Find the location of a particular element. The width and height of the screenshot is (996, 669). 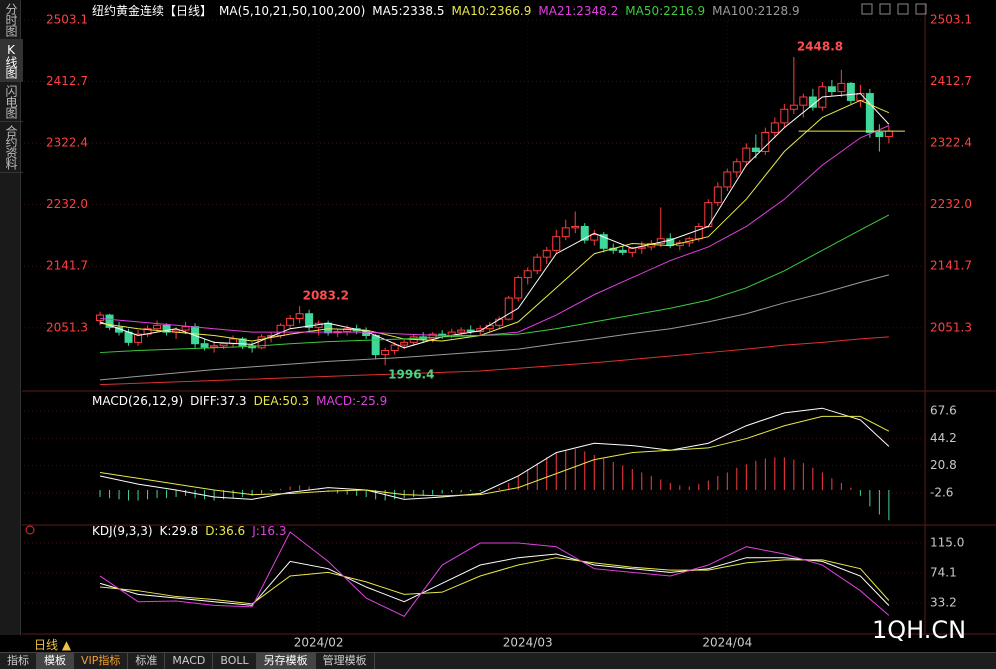

y-tick-label: 33.2 is located at coordinates (943, 603).